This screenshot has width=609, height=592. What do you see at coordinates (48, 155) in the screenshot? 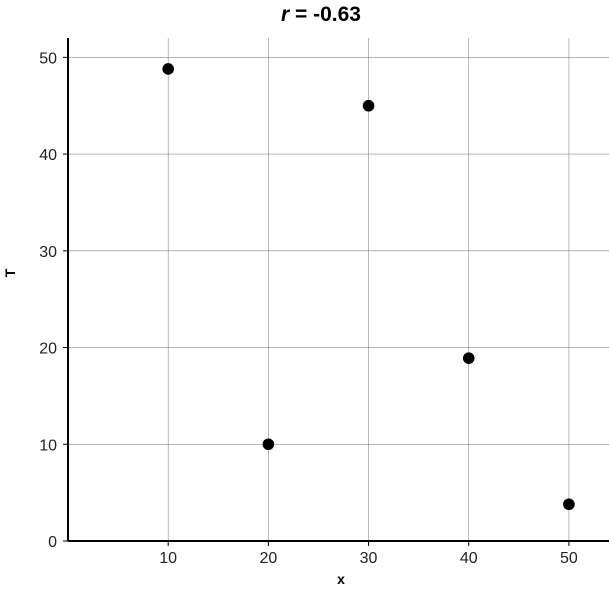
I see `y-tick-label: 40` at bounding box center [48, 155].